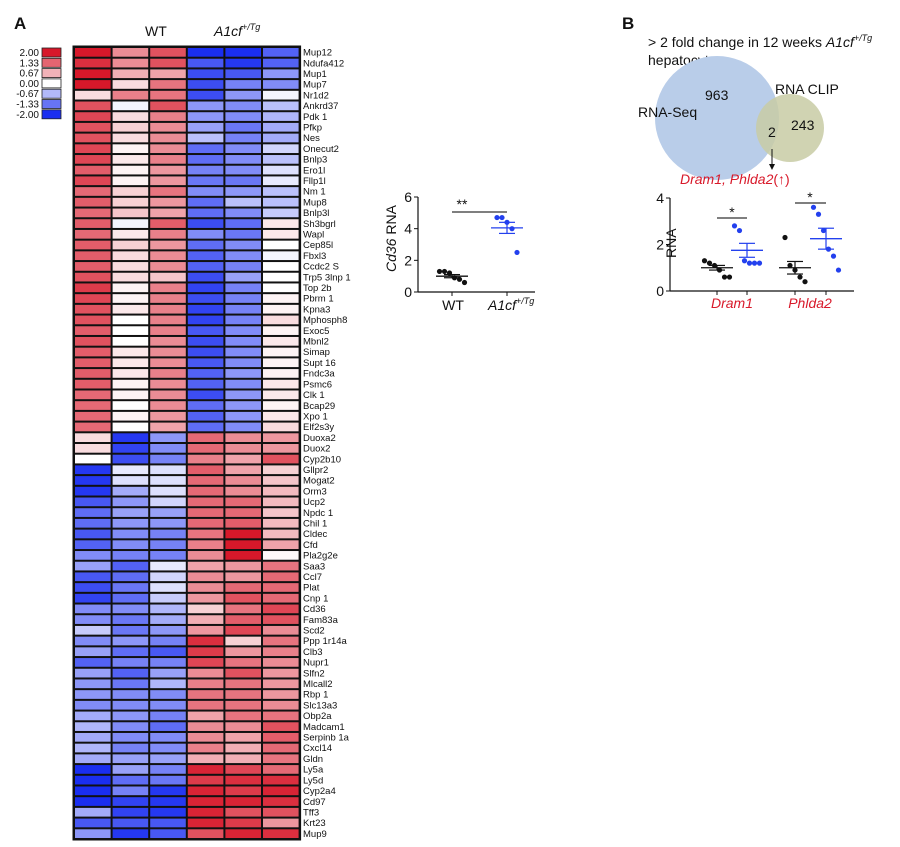 This screenshot has height=847, width=900. Describe the element at coordinates (310, 545) in the screenshot. I see `gene-label: Cfd` at that location.